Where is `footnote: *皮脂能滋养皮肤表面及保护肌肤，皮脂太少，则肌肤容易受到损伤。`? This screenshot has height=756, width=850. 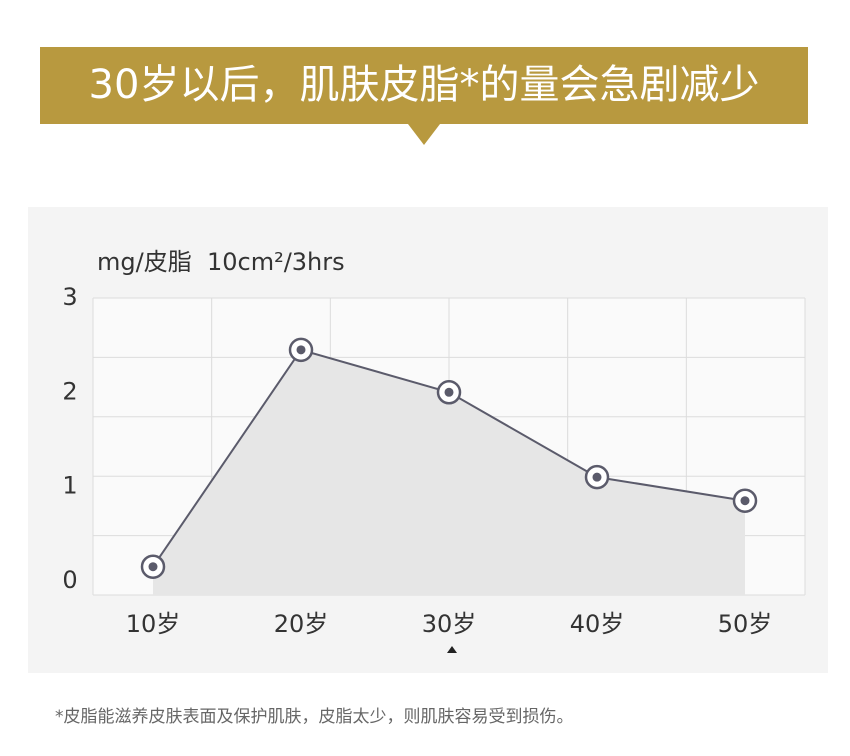 footnote: *皮脂能滋养皮肤表面及保护肌肤，皮脂太少，则肌肤容易受到损伤。 is located at coordinates (314, 717).